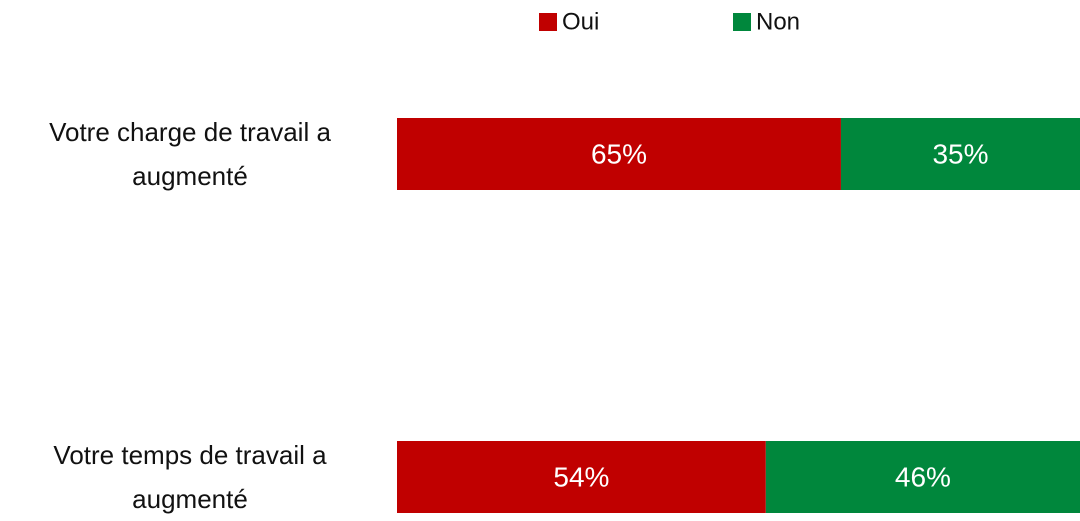 The height and width of the screenshot is (521, 1080). Describe the element at coordinates (778, 22) in the screenshot. I see `legend-label: Non` at that location.